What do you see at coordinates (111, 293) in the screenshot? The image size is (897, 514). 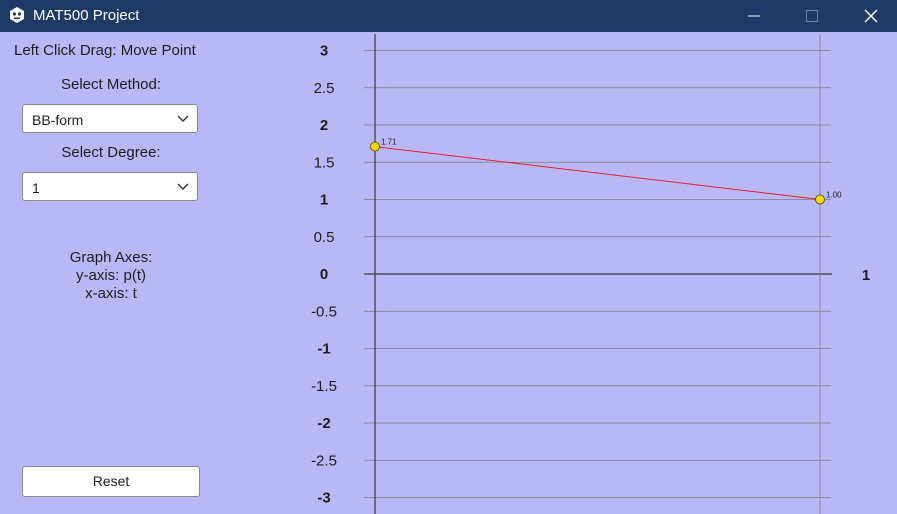 I see `x-axis-info: x-axis: t` at bounding box center [111, 293].